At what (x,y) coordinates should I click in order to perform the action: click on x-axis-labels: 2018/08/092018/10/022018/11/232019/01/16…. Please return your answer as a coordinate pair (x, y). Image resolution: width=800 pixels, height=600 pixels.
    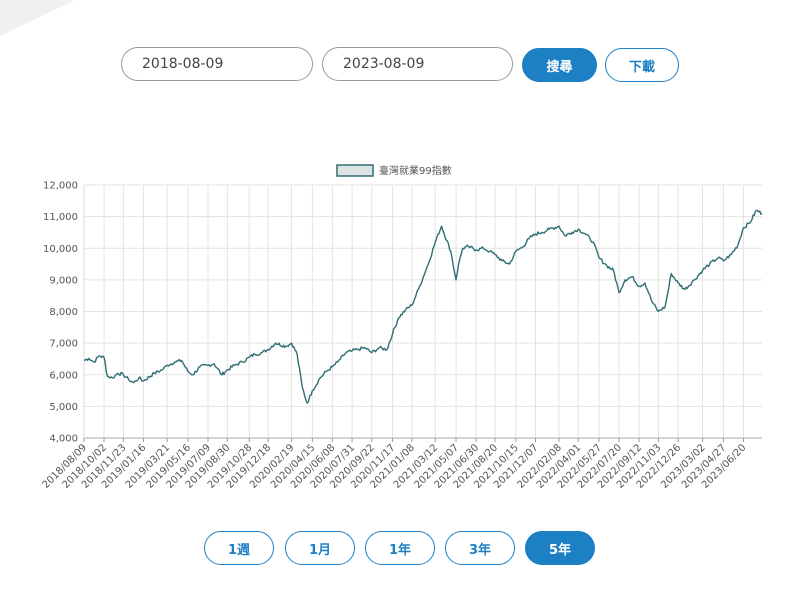
    Looking at the image, I should click on (395, 466).